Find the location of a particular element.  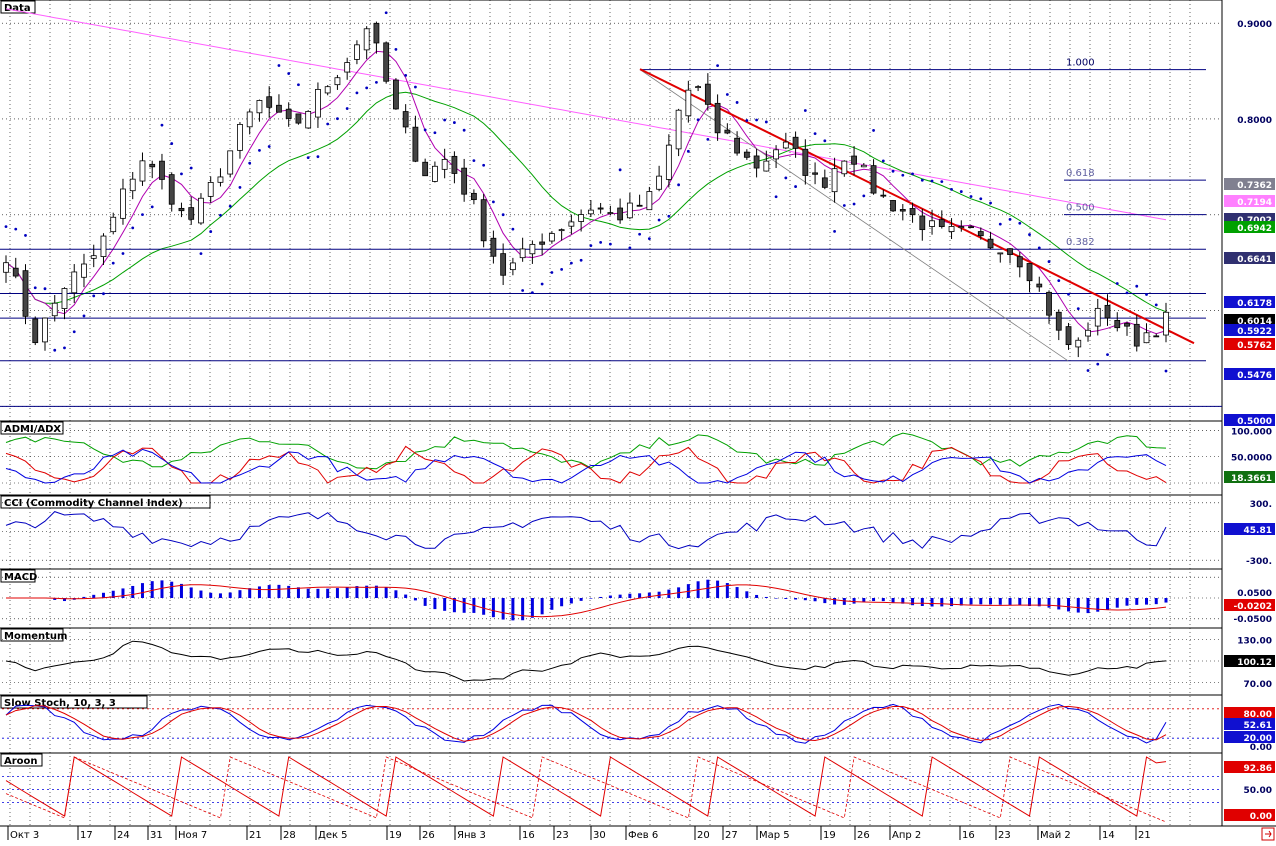

adx-axis-tick: 100.000 is located at coordinates (1251, 432).